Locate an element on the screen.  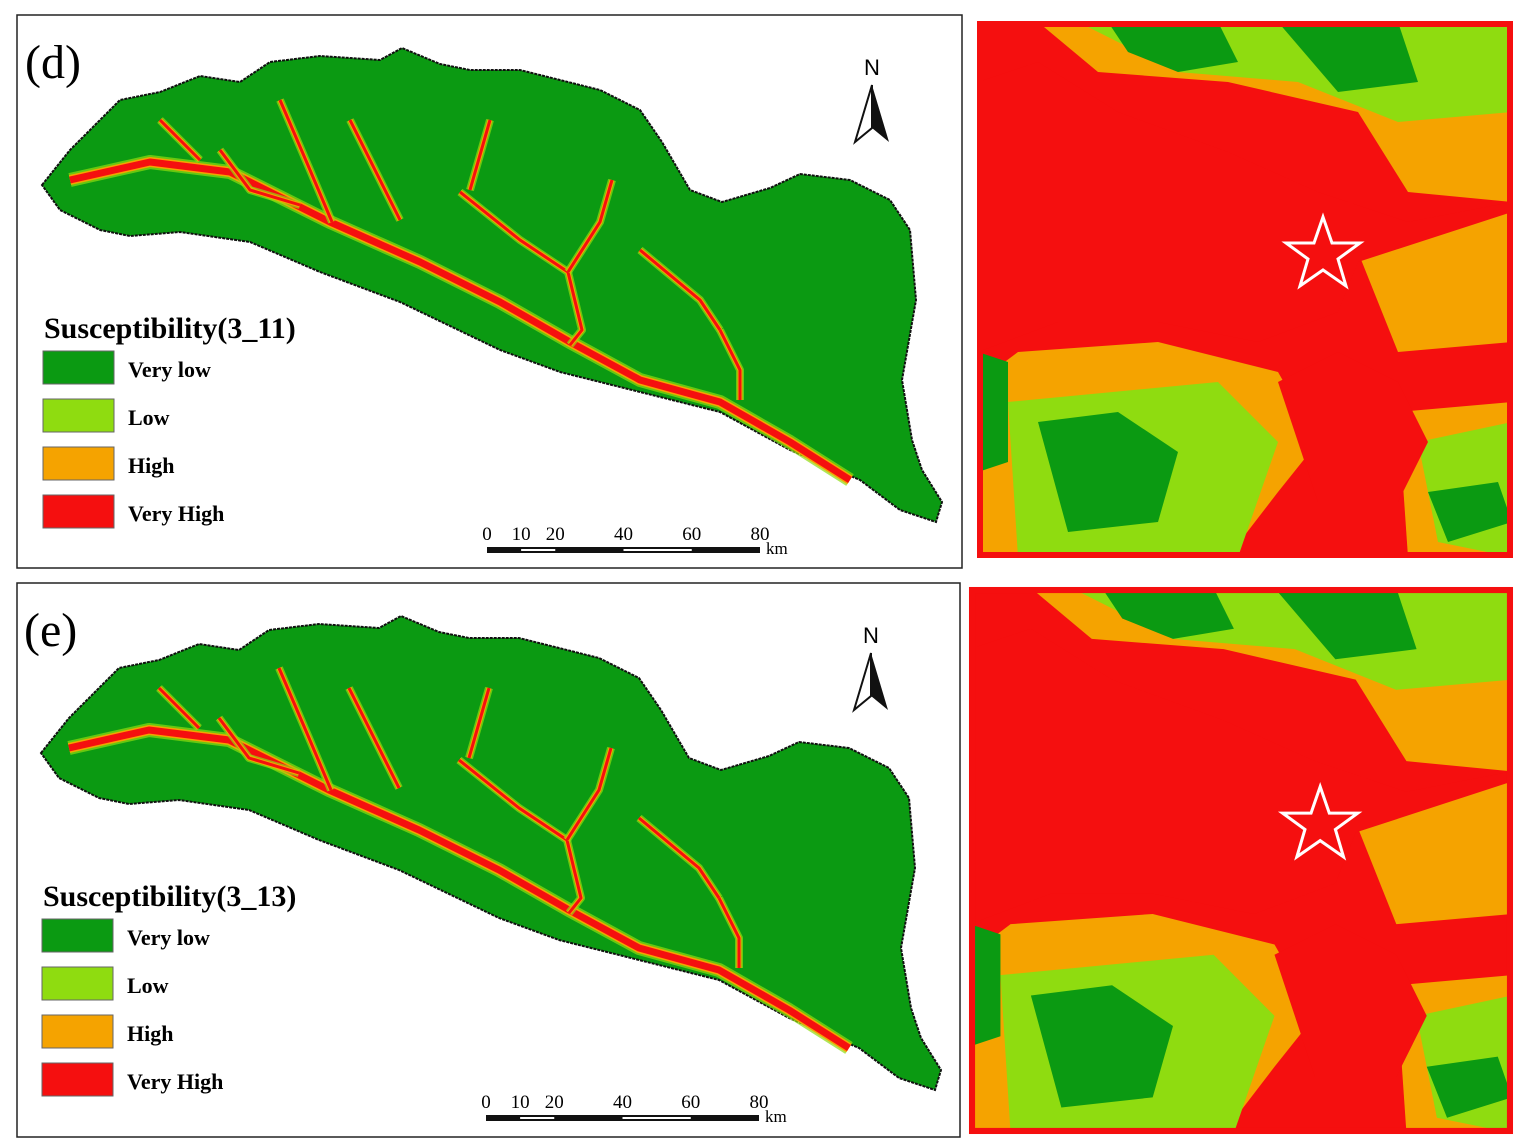
panel-label: (d) is located at coordinates (53, 62).